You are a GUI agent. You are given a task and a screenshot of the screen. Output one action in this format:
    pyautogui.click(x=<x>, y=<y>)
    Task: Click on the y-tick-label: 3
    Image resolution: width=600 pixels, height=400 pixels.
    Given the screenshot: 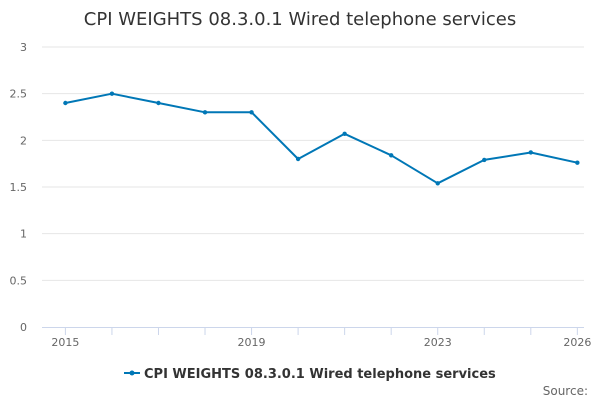 What is the action you would take?
    pyautogui.click(x=23, y=47)
    